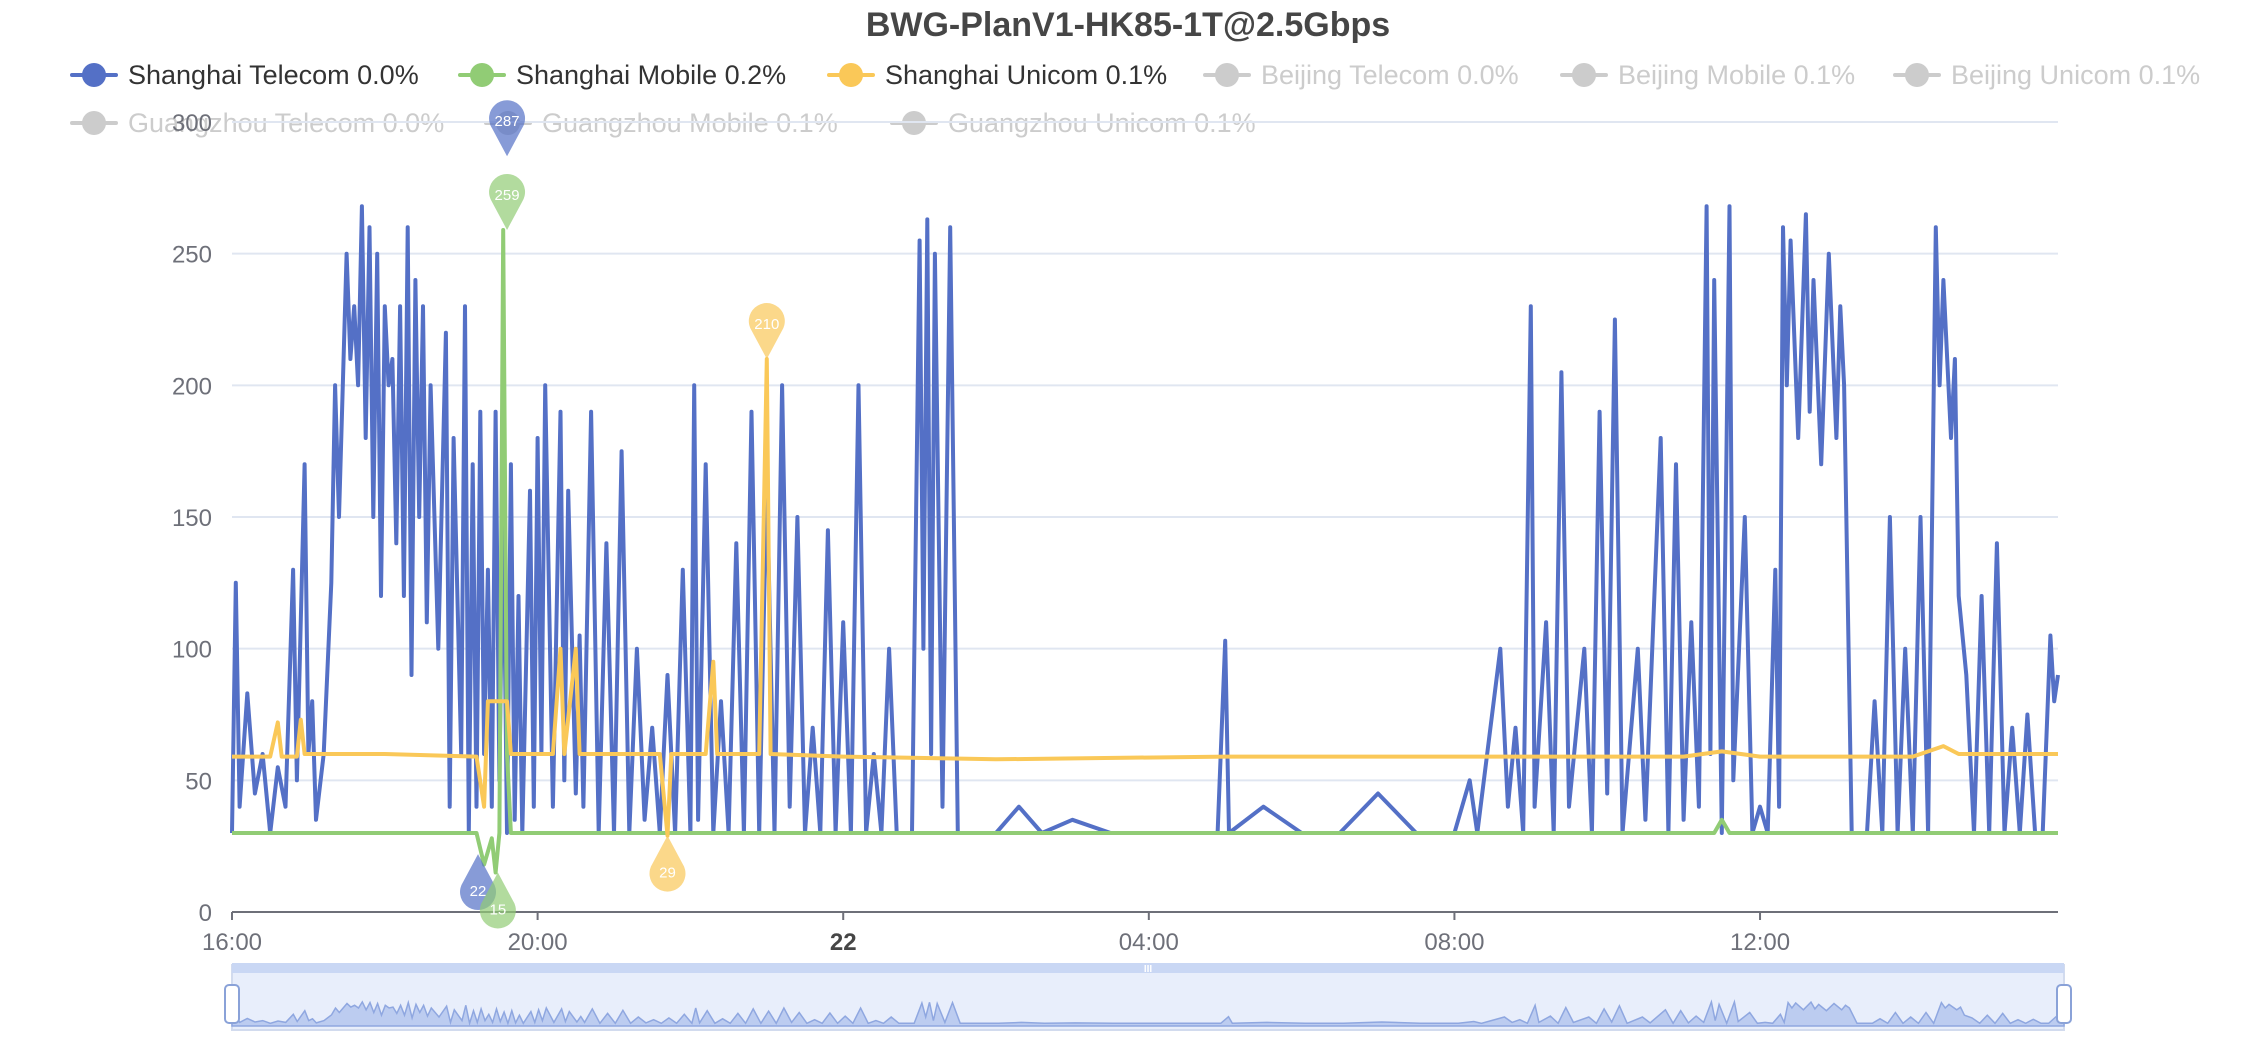  Describe the element at coordinates (192, 255) in the screenshot. I see `y-tick-label: 250` at that location.